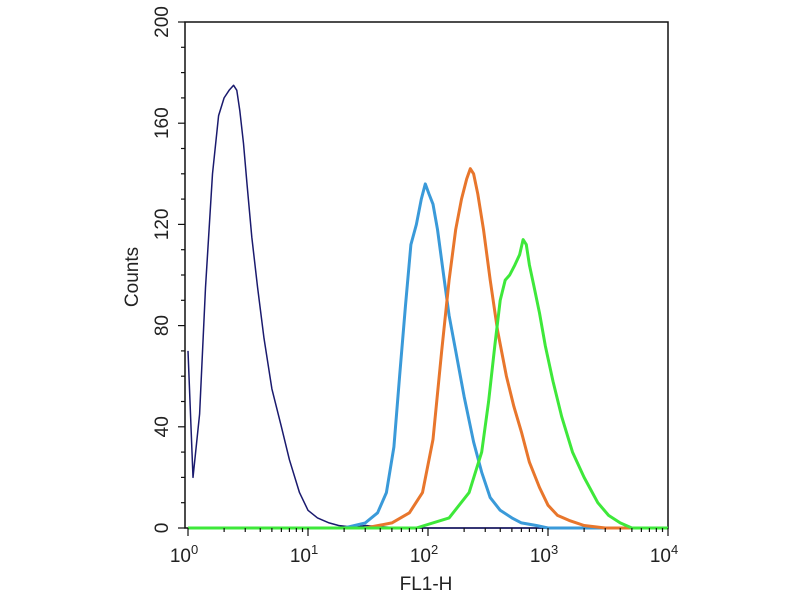 This screenshot has width=800, height=600. Describe the element at coordinates (162, 123) in the screenshot. I see `y-tick-label: 160` at that location.